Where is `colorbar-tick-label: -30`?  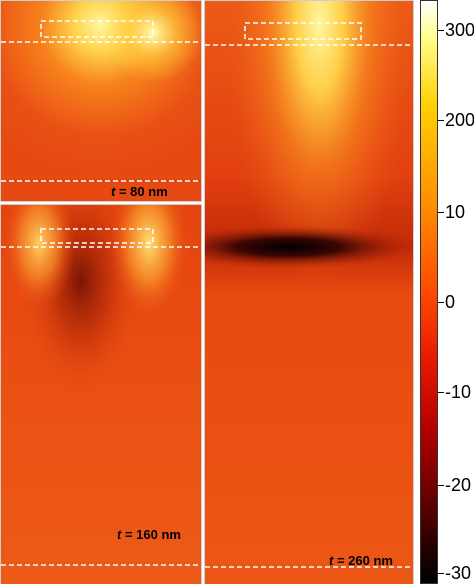
colorbar-tick-label: -30 is located at coordinates (458, 573).